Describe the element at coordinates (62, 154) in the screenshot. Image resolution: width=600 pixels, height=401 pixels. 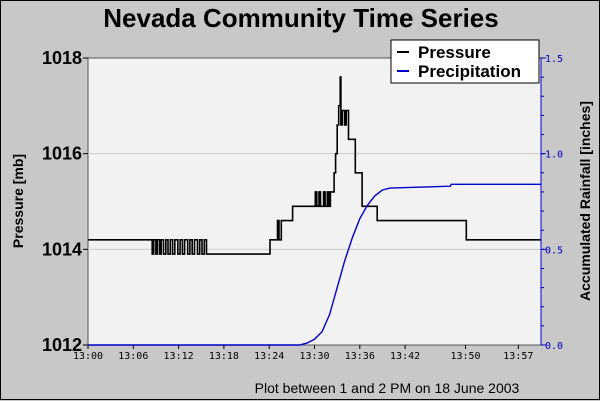
I see `y-left-tick-label: 1016` at that location.